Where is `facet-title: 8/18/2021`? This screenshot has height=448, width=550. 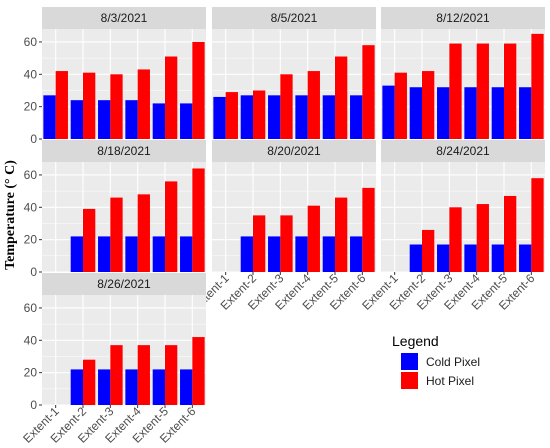 facet-title: 8/18/2021 is located at coordinates (124, 151).